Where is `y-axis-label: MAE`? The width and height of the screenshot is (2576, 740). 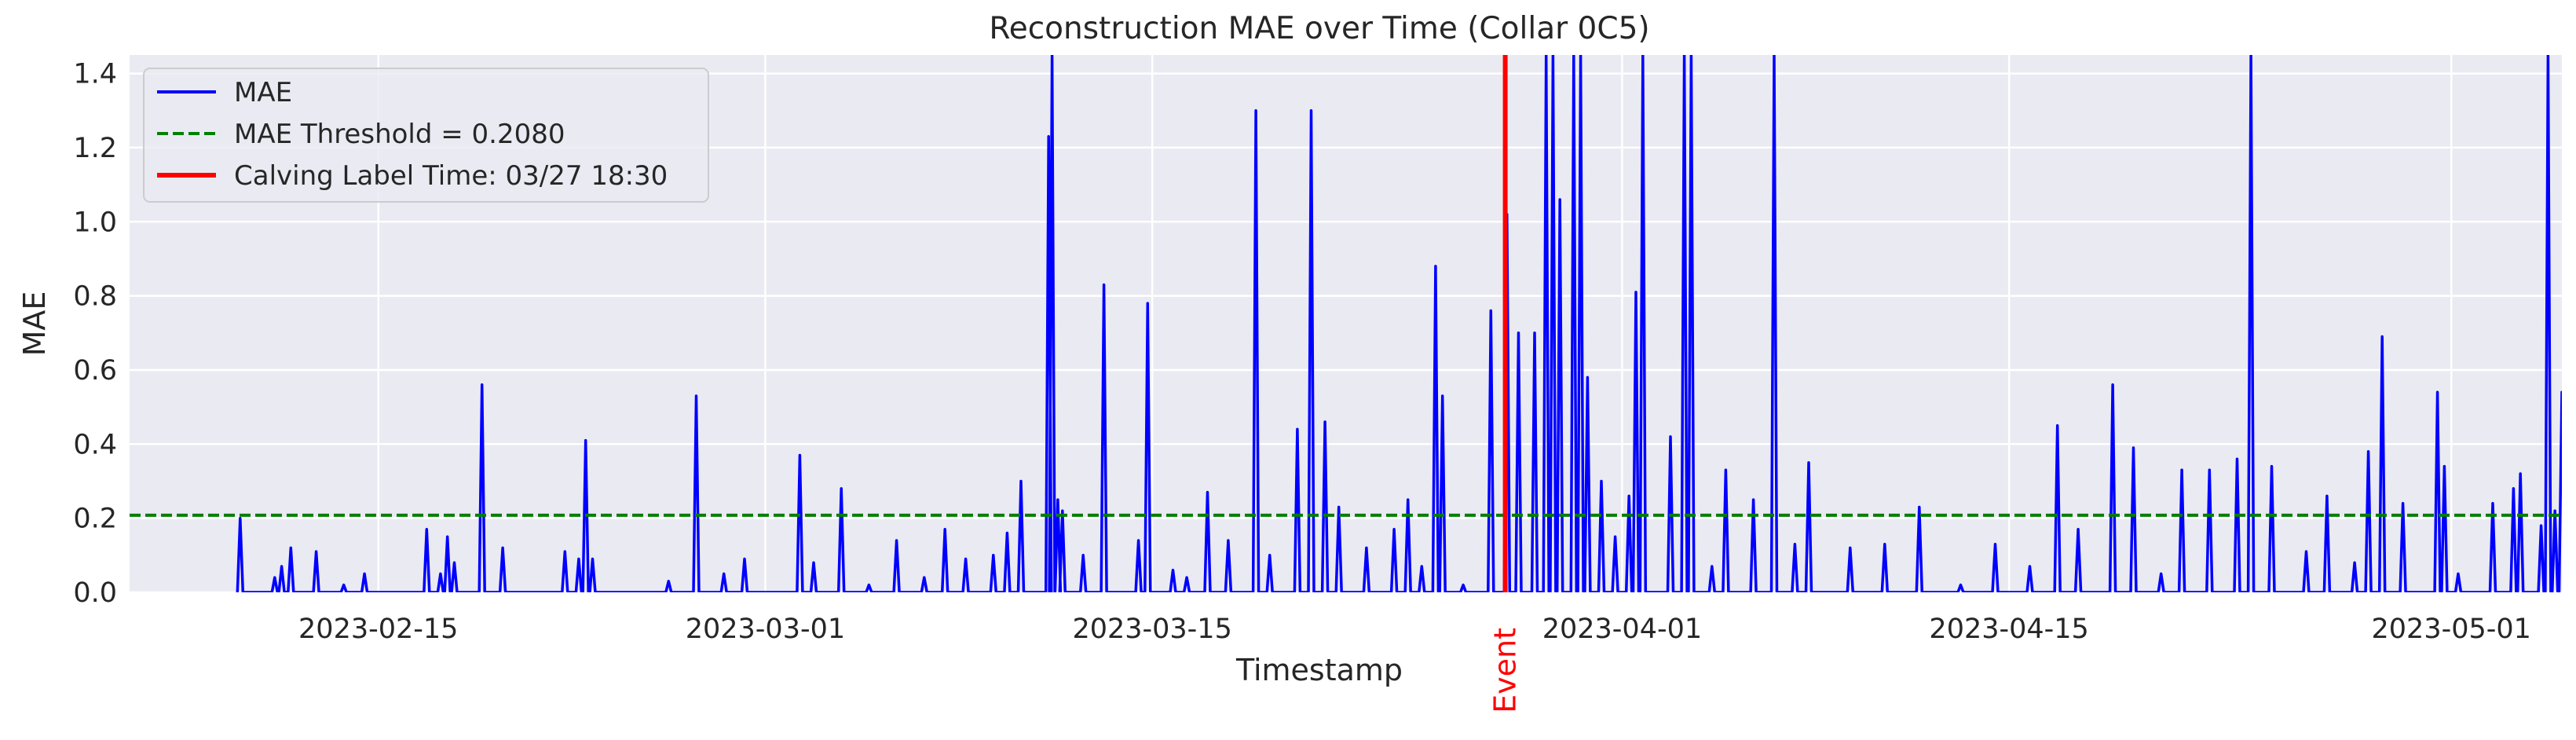
y-axis-label: MAE is located at coordinates (34, 324).